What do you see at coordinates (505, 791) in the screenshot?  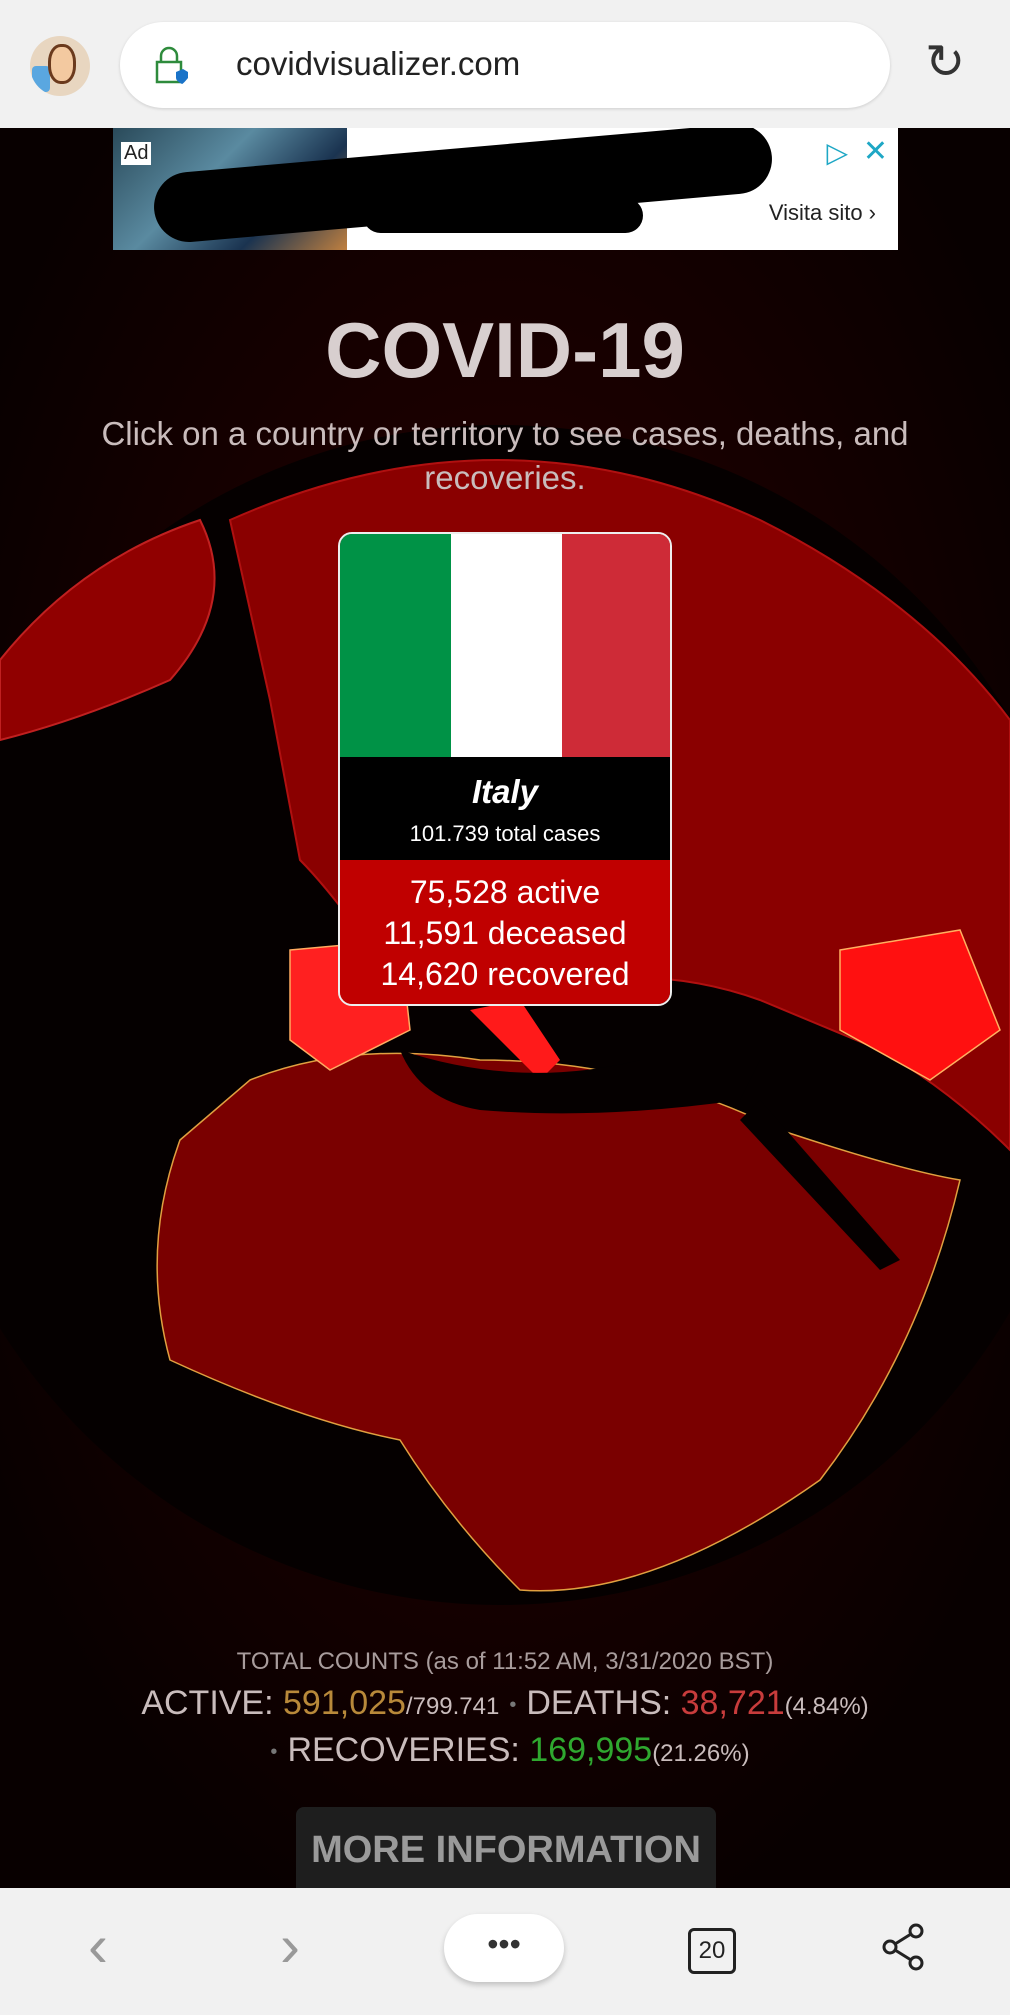 I see `country-name: Italy` at bounding box center [505, 791].